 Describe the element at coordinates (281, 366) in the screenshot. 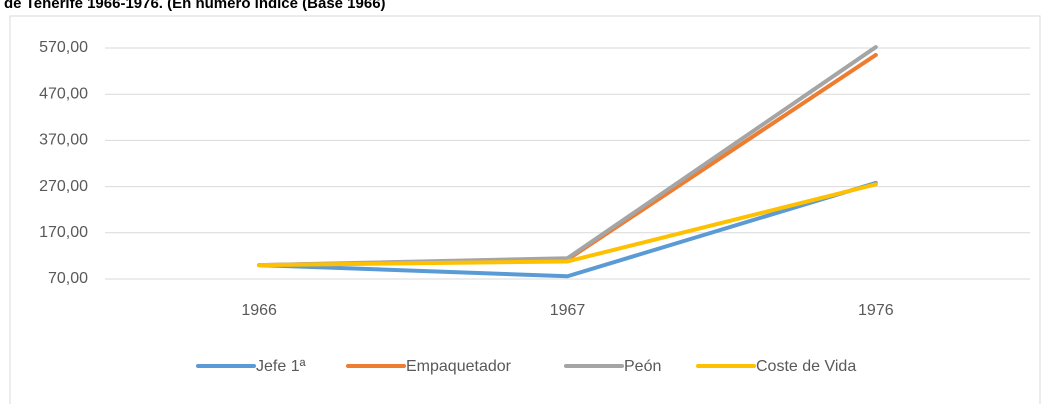

I see `legend-label: Jefe 1ª` at that location.